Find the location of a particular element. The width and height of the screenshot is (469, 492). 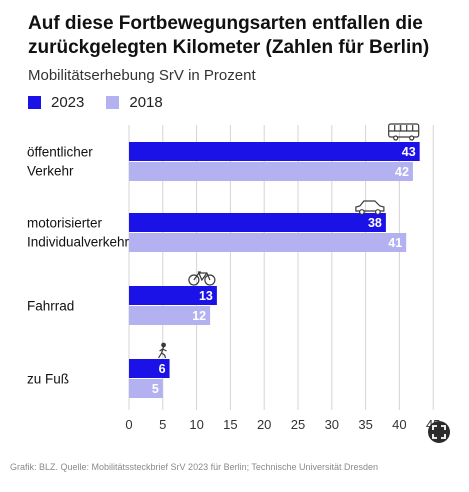

bar-label-2018-0: 42 is located at coordinates (402, 172).